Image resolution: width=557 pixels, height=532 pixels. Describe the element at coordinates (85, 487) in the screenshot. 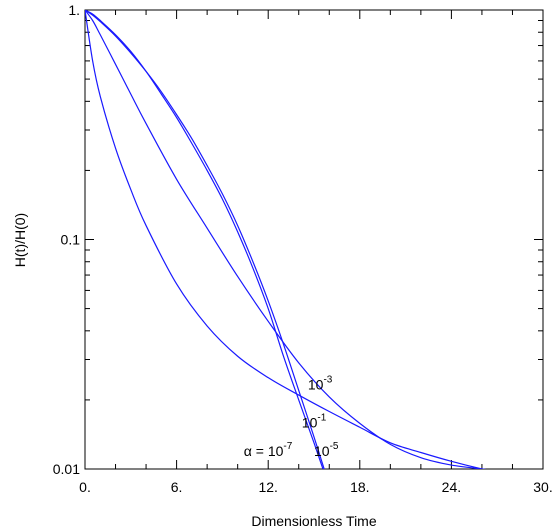

I see `x-tick-label: 0.` at that location.